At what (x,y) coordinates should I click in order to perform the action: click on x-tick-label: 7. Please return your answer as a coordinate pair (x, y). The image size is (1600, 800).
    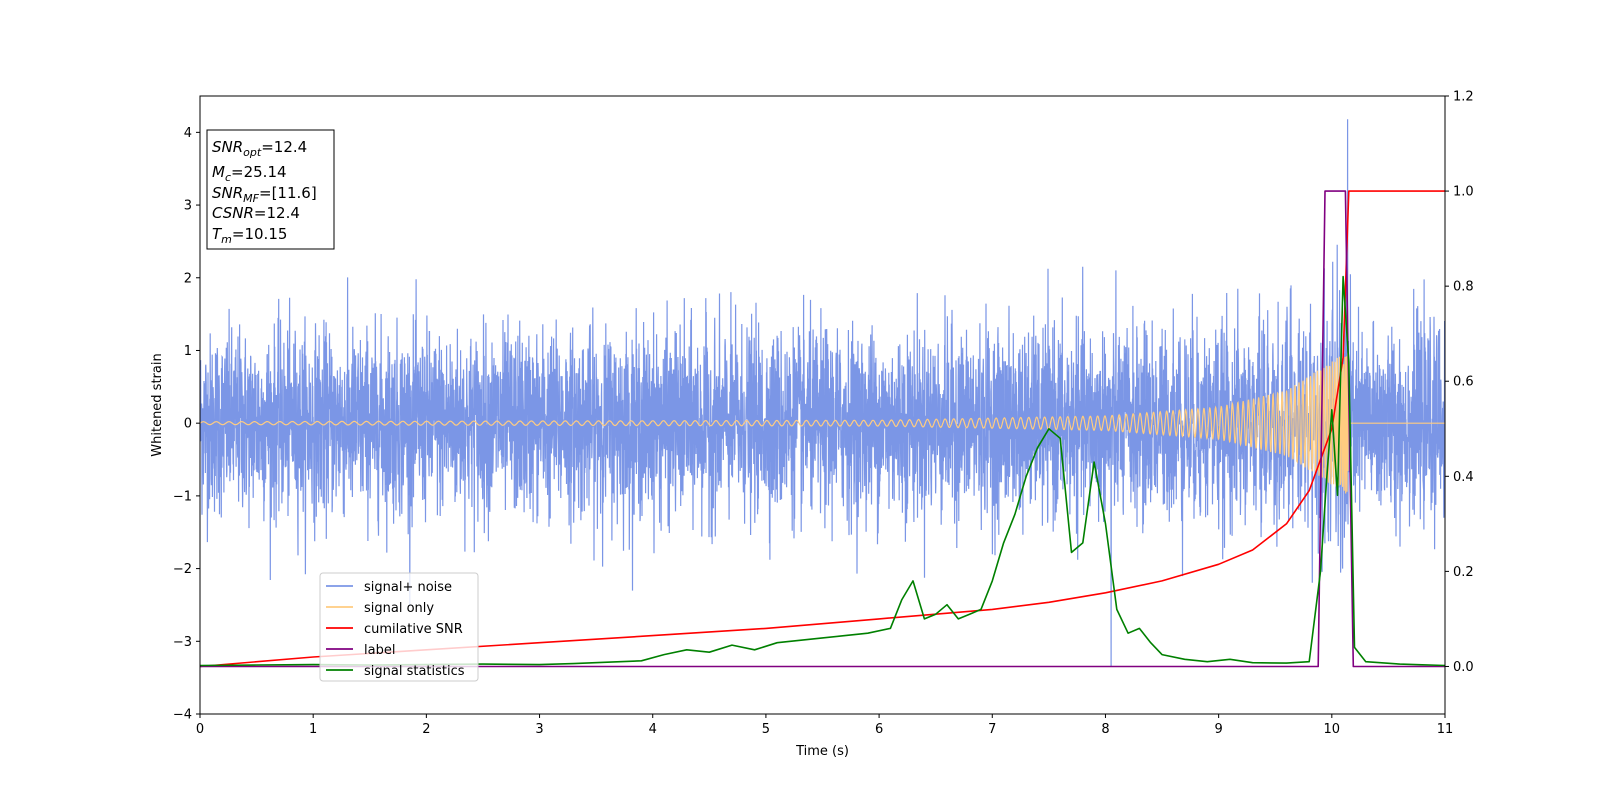
    Looking at the image, I should click on (992, 729).